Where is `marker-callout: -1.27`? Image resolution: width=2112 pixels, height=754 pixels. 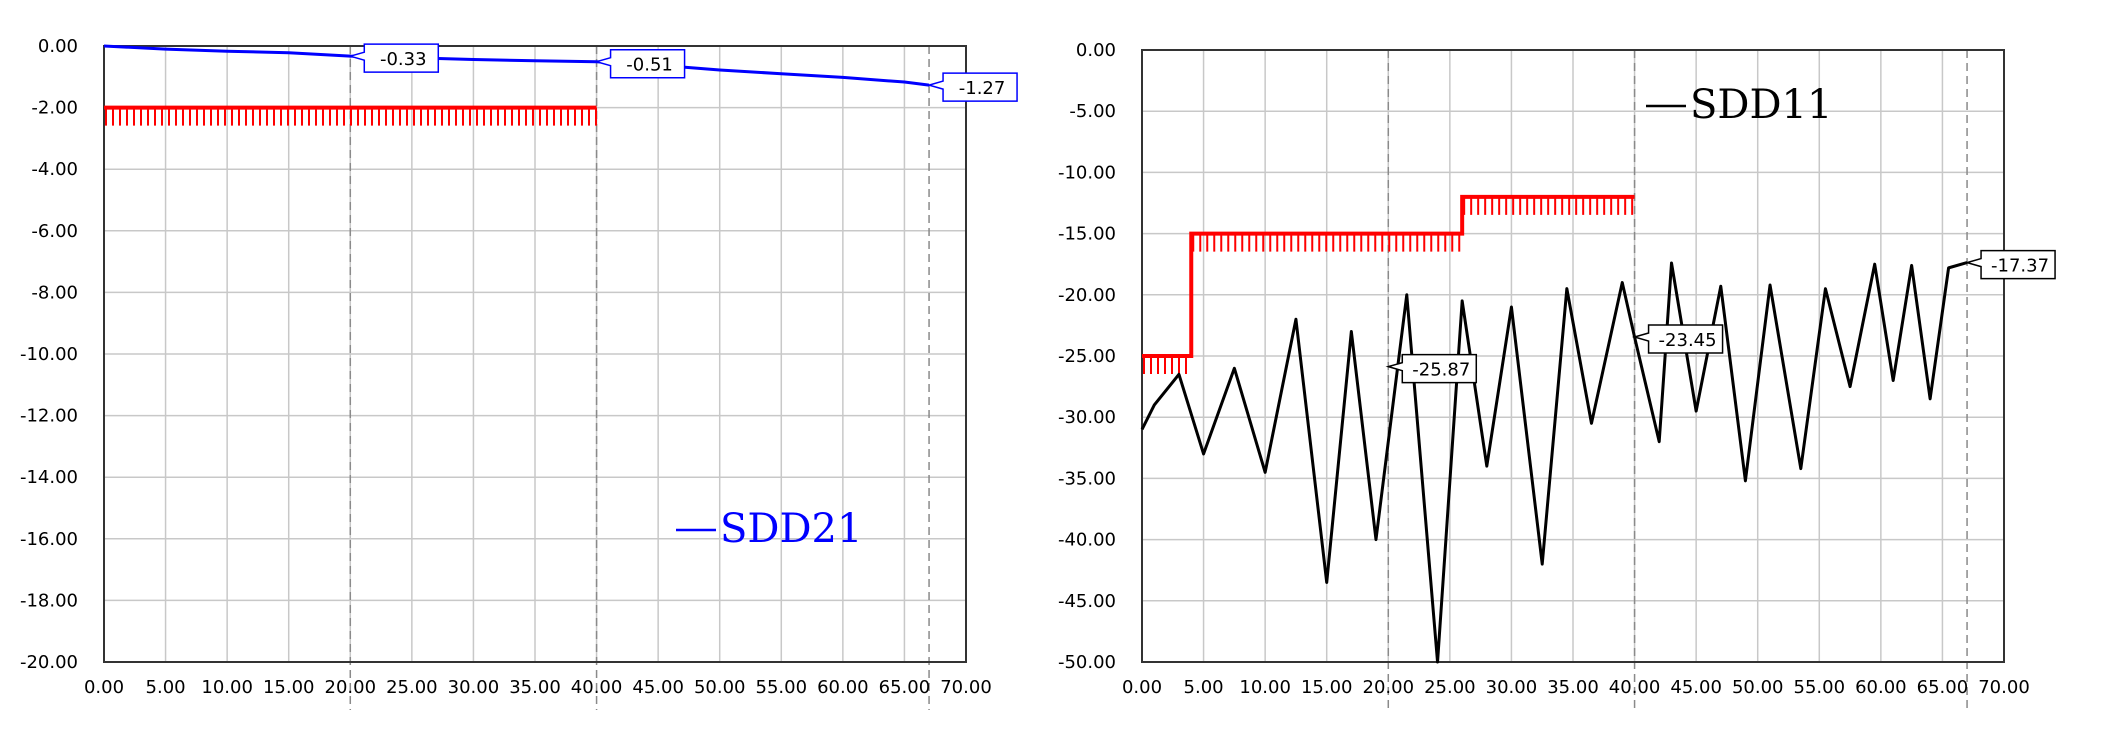 marker-callout: -1.27 is located at coordinates (972, 87).